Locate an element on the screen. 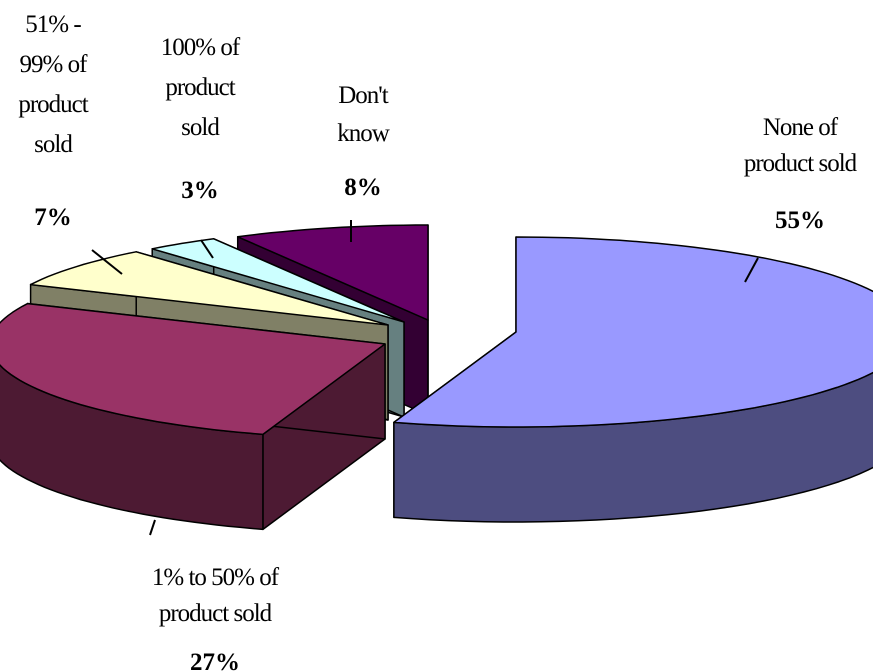 This screenshot has height=671, width=873. slice-label-3: 100% of product sold 3% is located at coordinates (201, 146).